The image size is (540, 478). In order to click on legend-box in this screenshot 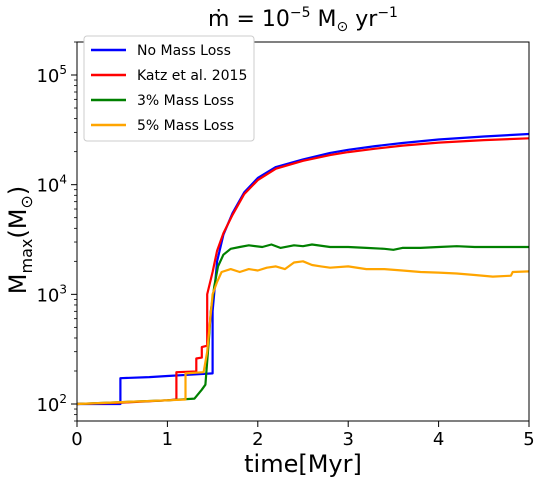, I will do `click(169, 88)`.